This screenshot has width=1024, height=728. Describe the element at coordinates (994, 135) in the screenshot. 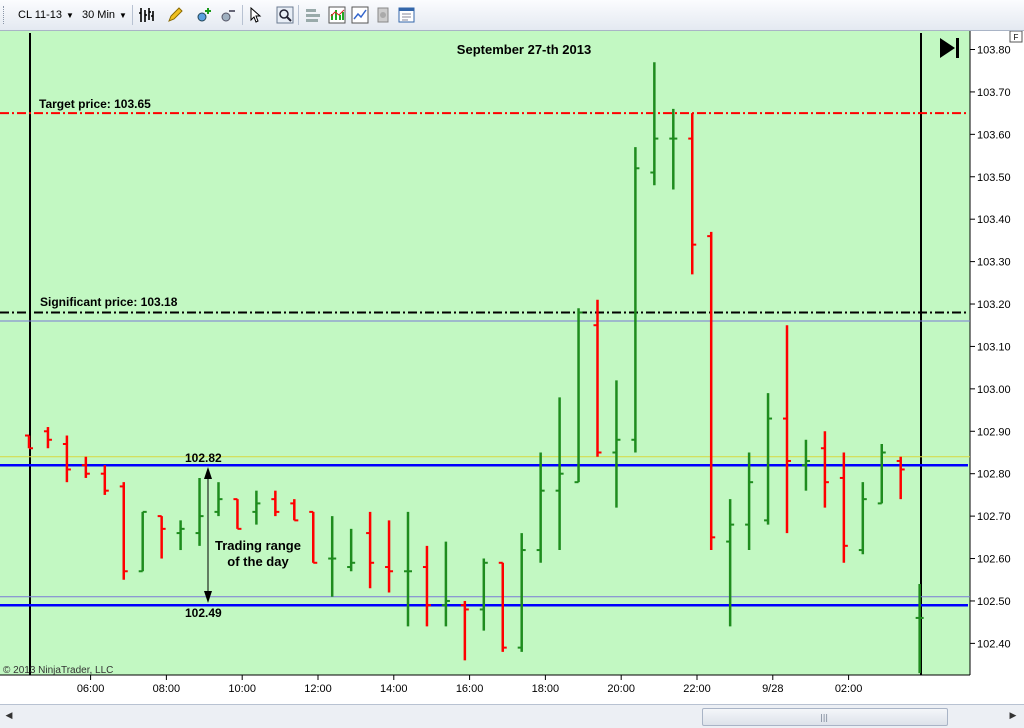

I see `price-tick-label: 103.60` at that location.